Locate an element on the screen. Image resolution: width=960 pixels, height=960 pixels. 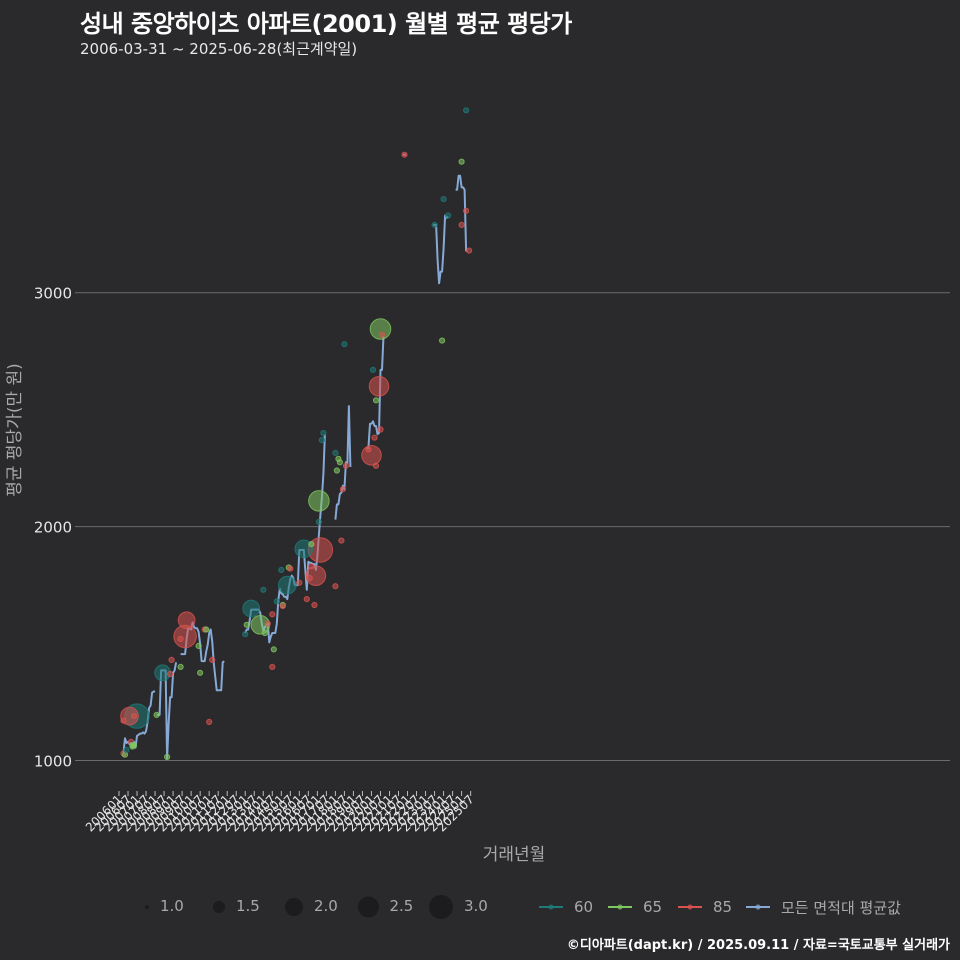
series-legend-item: 85 is located at coordinates (704, 907).